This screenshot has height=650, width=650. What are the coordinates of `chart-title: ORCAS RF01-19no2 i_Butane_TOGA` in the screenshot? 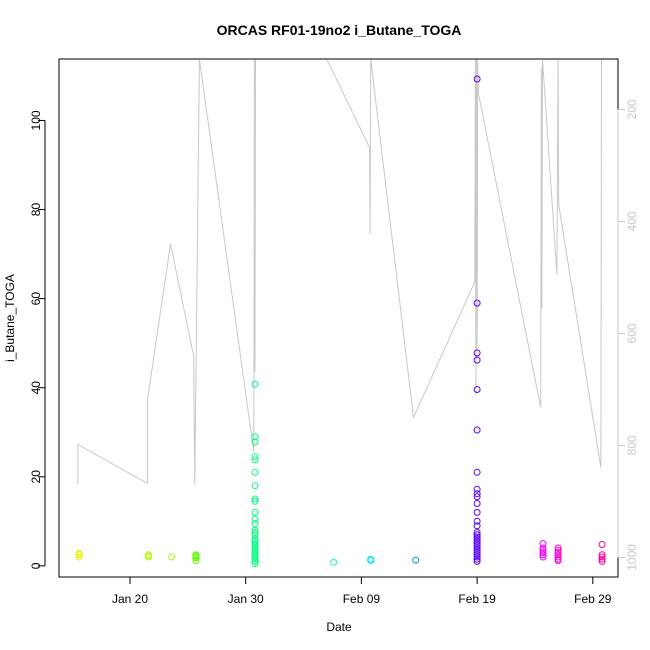 It's located at (339, 30).